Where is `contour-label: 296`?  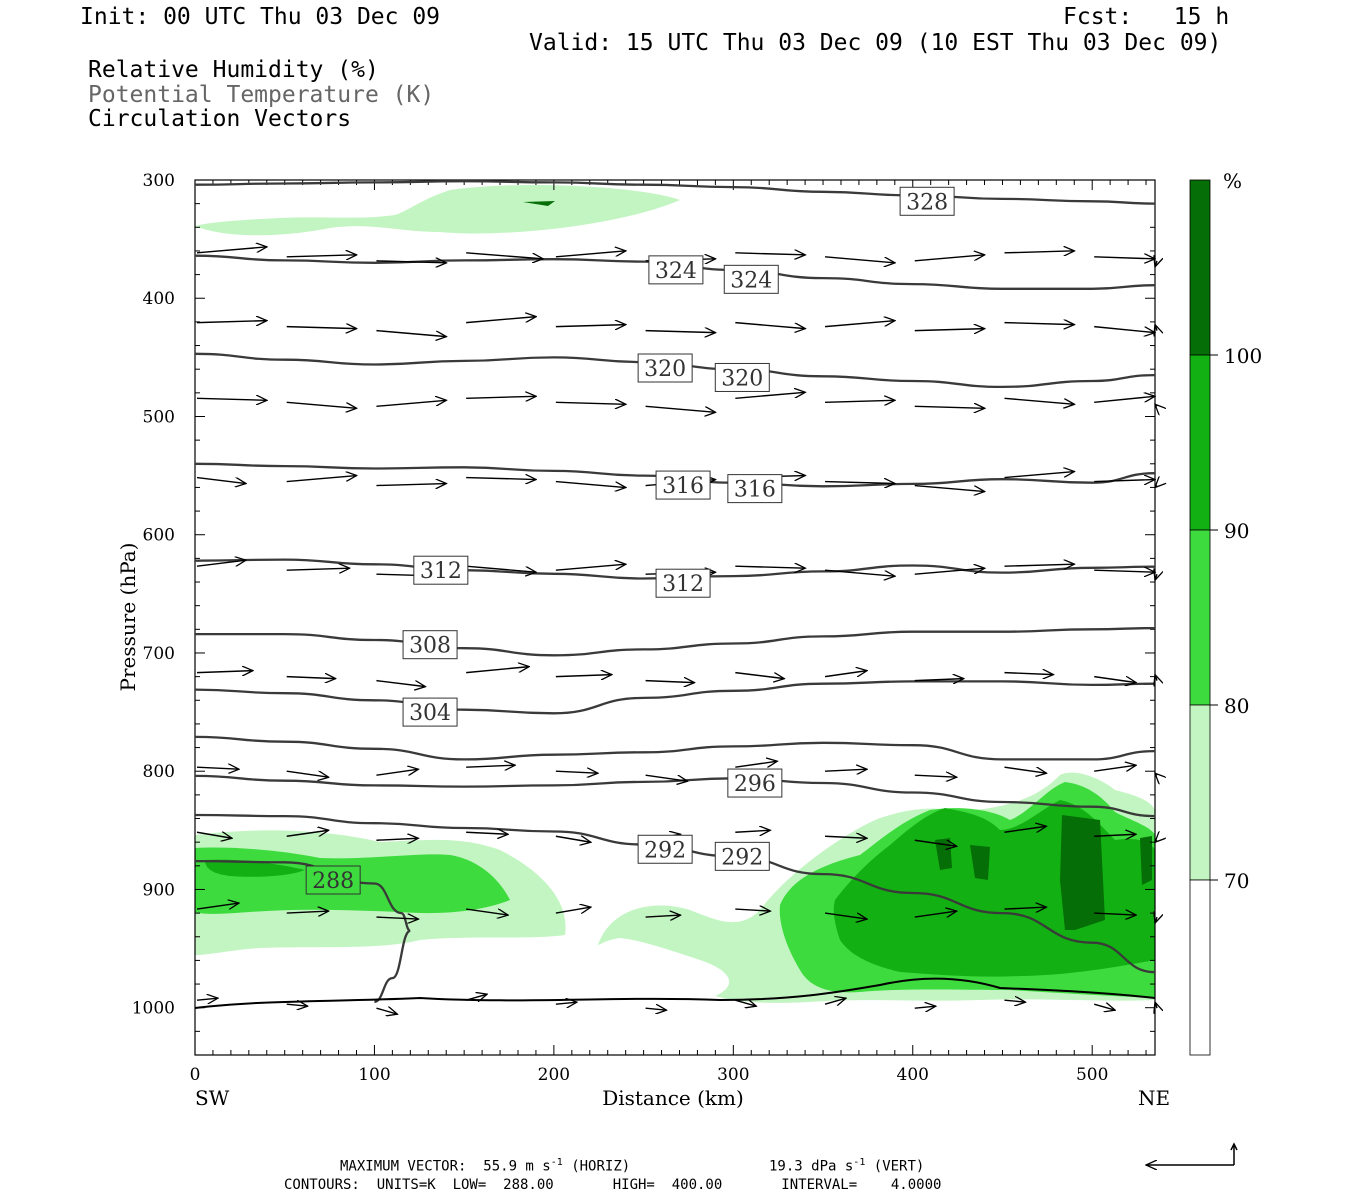 contour-label: 296 is located at coordinates (755, 784).